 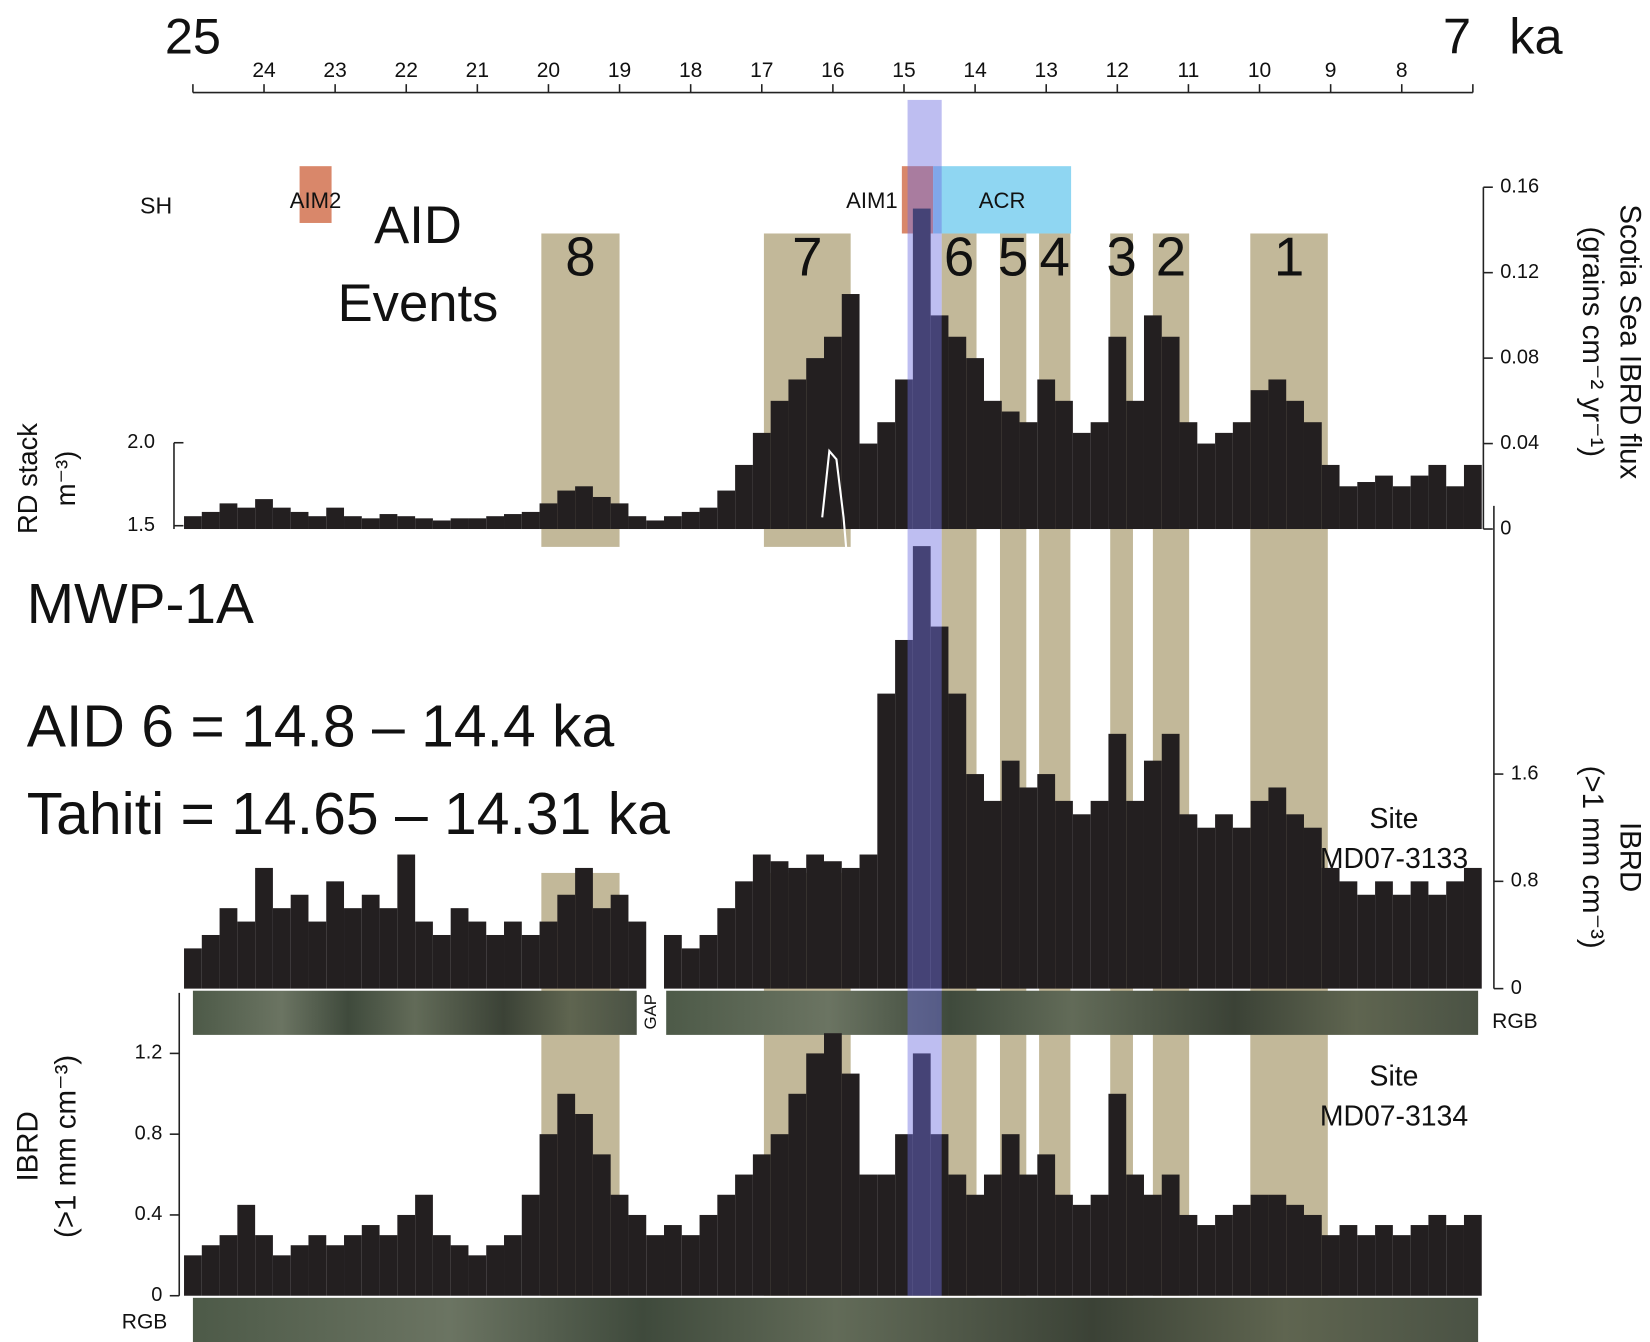 I want to click on aid6-note: AID 6 = 14.8 – 14.4 ka, so click(x=321, y=727).